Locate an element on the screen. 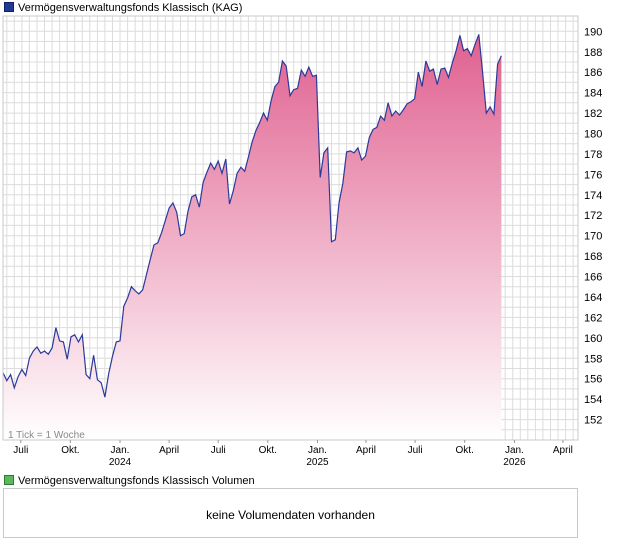 The height and width of the screenshot is (546, 620). x-tick-year: 2025 is located at coordinates (317, 462).